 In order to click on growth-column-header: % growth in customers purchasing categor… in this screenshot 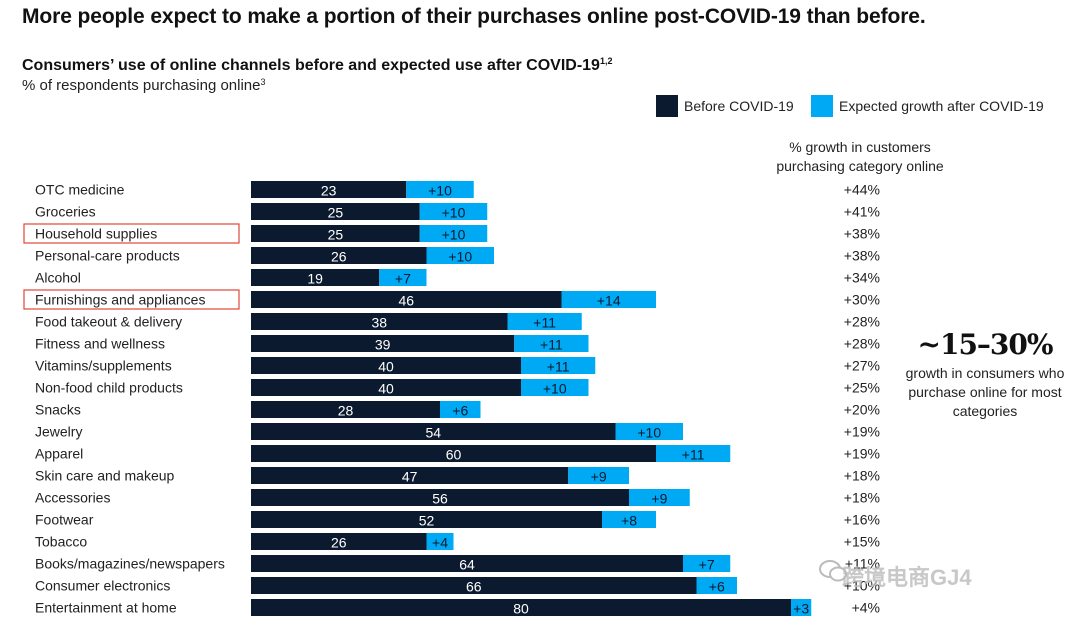, I will do `click(860, 156)`.